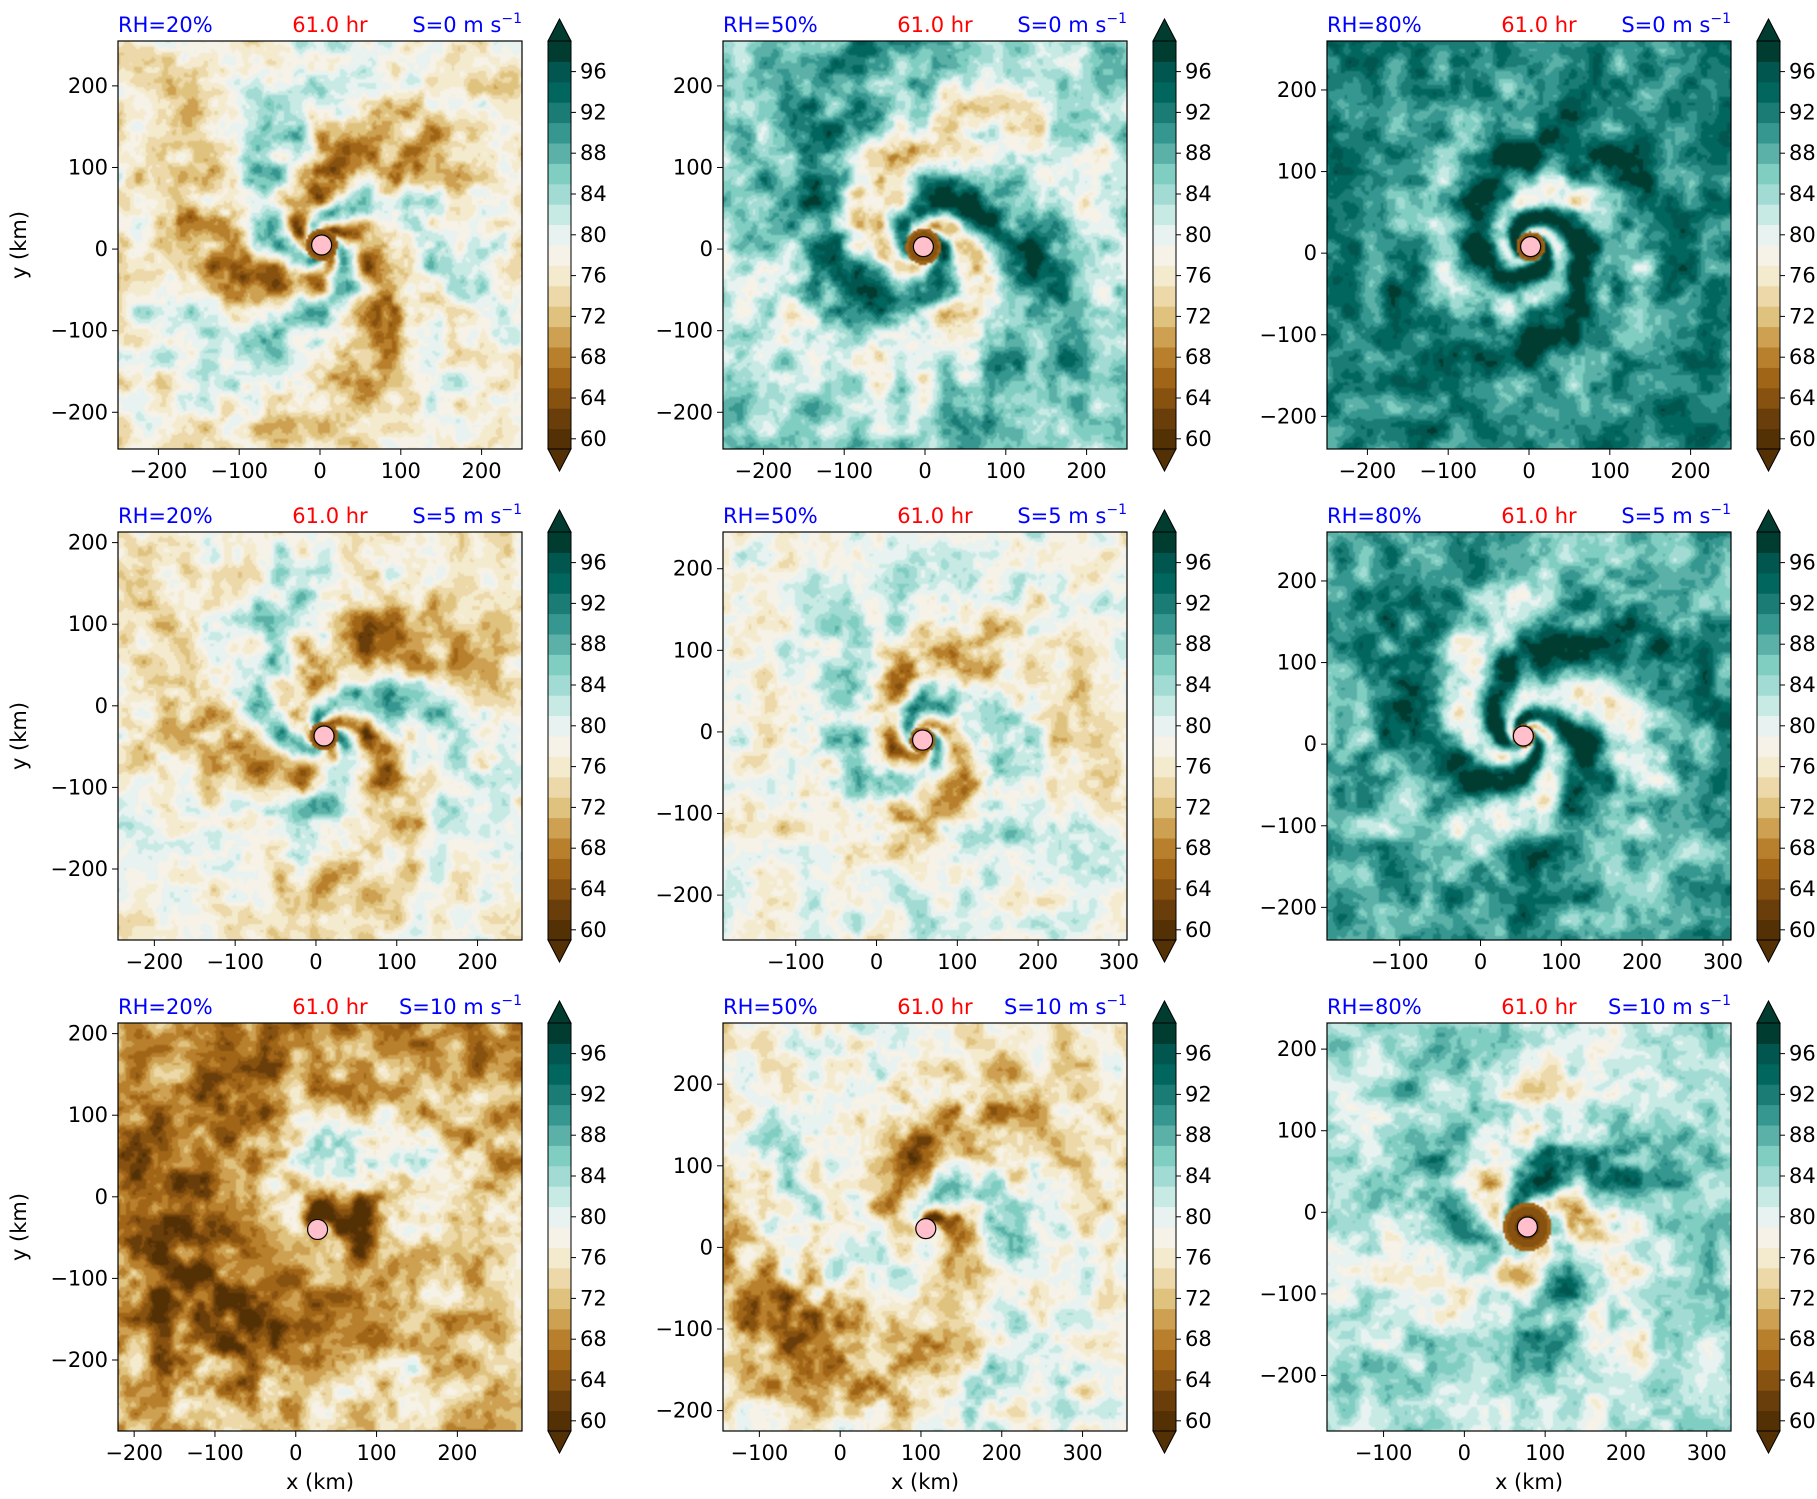 The image size is (1817, 1499). What do you see at coordinates (839, 1453) in the screenshot?
I see `x-tick-label: 0` at bounding box center [839, 1453].